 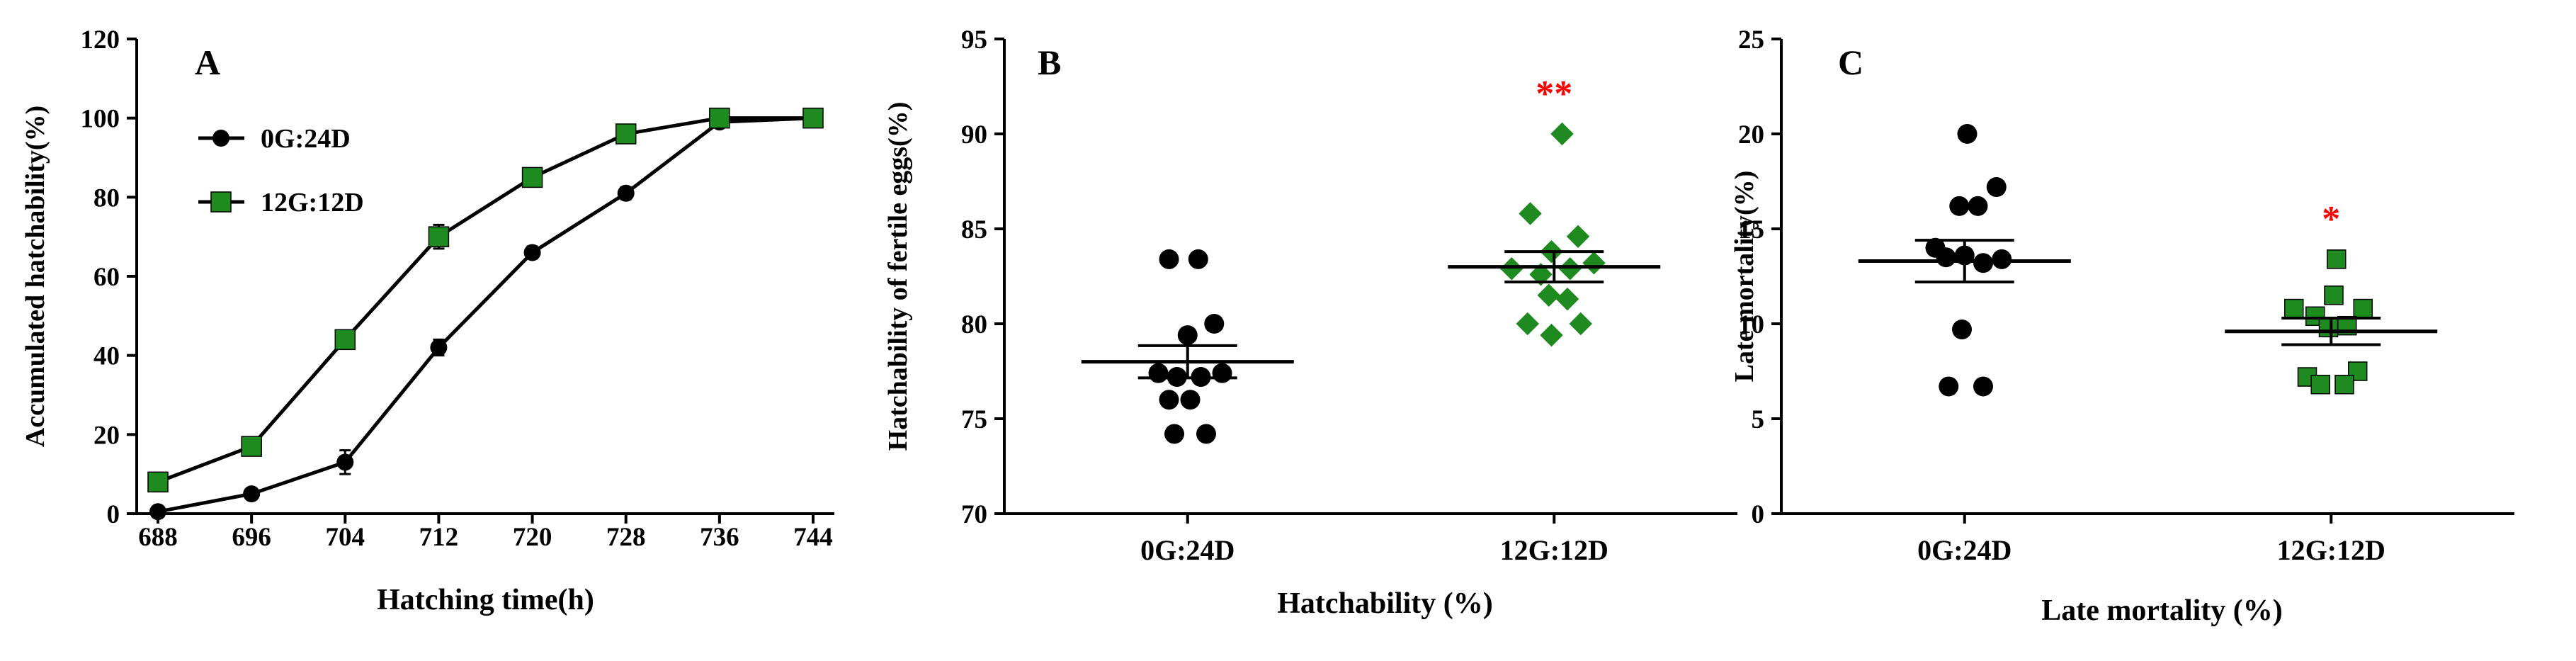 I want to click on x-tick-label: 744, so click(x=813, y=537).